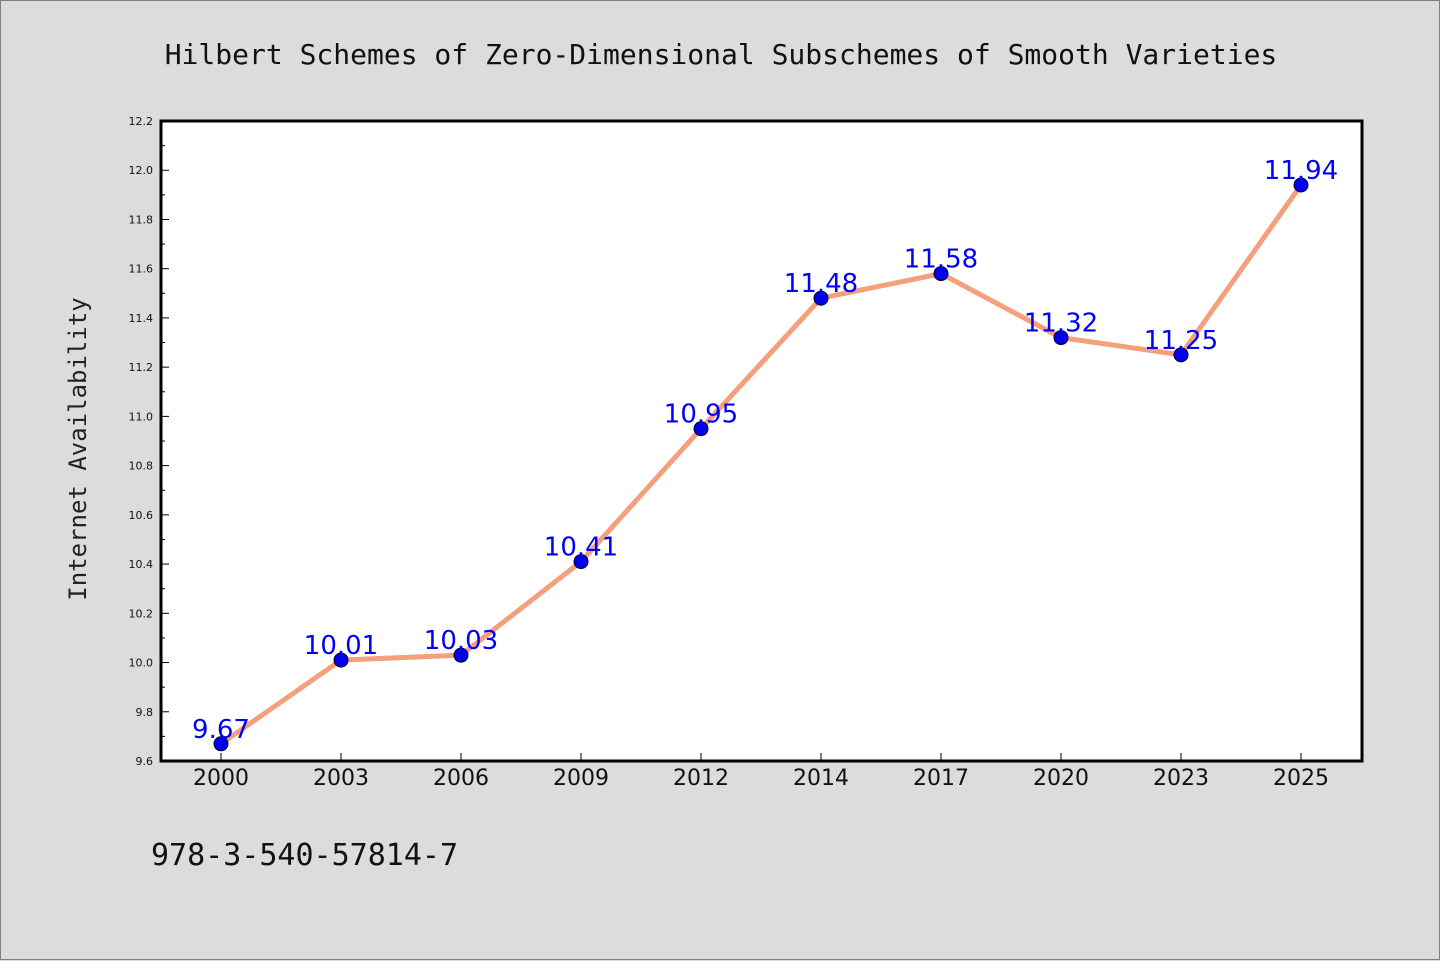  Describe the element at coordinates (141, 269) in the screenshot. I see `y-tick-label: 11.6` at that location.